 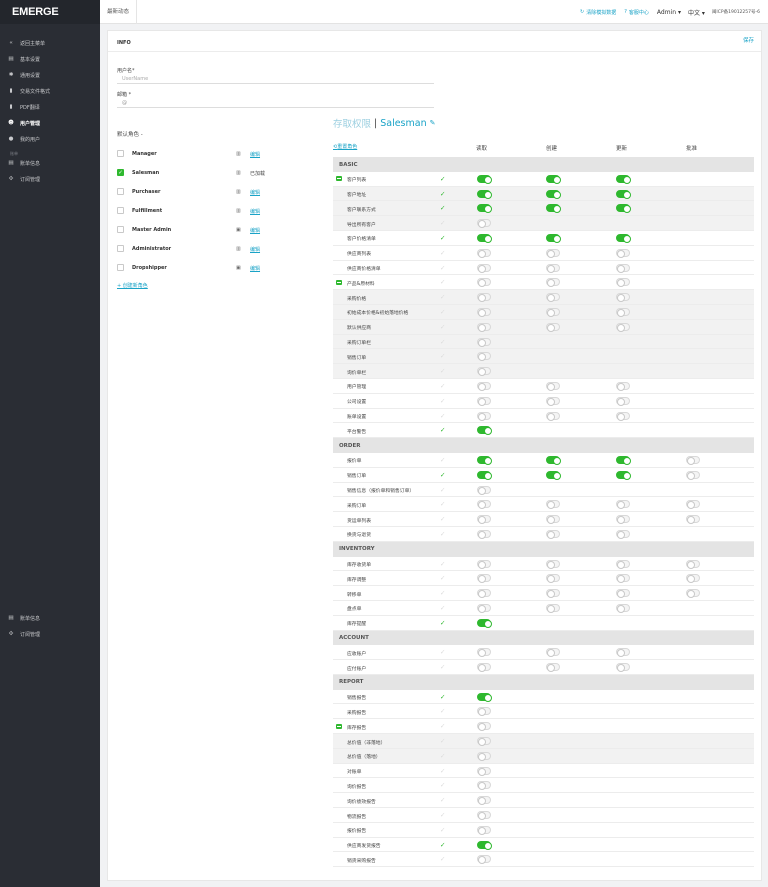 I want to click on role-checkbox: ✓, so click(x=120, y=172).